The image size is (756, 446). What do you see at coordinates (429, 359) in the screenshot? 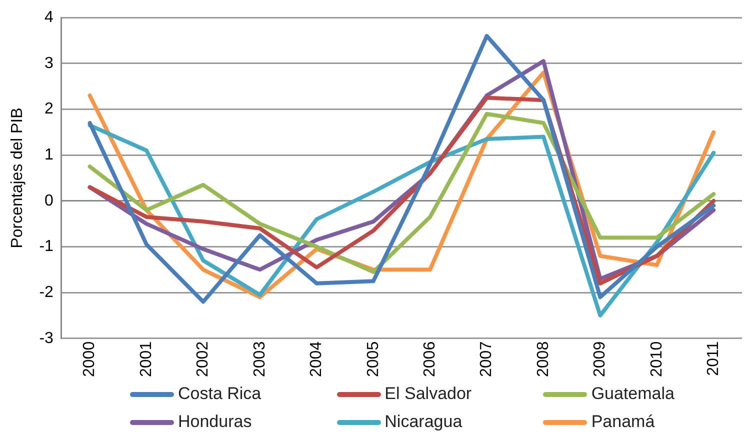
I see `x-tick-label: 2006` at bounding box center [429, 359].